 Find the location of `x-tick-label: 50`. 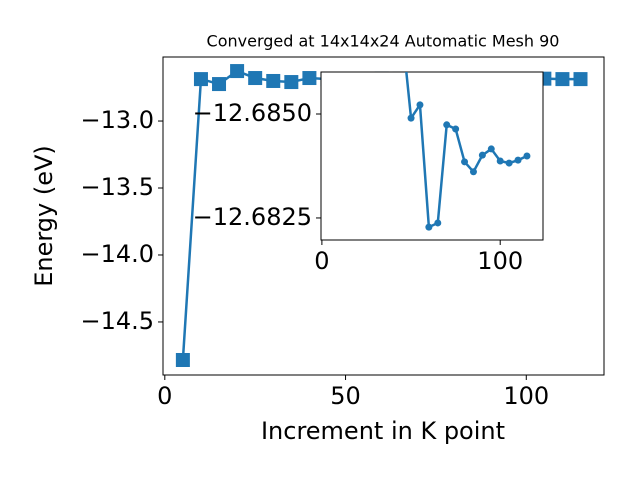

x-tick-label: 50 is located at coordinates (345, 396).